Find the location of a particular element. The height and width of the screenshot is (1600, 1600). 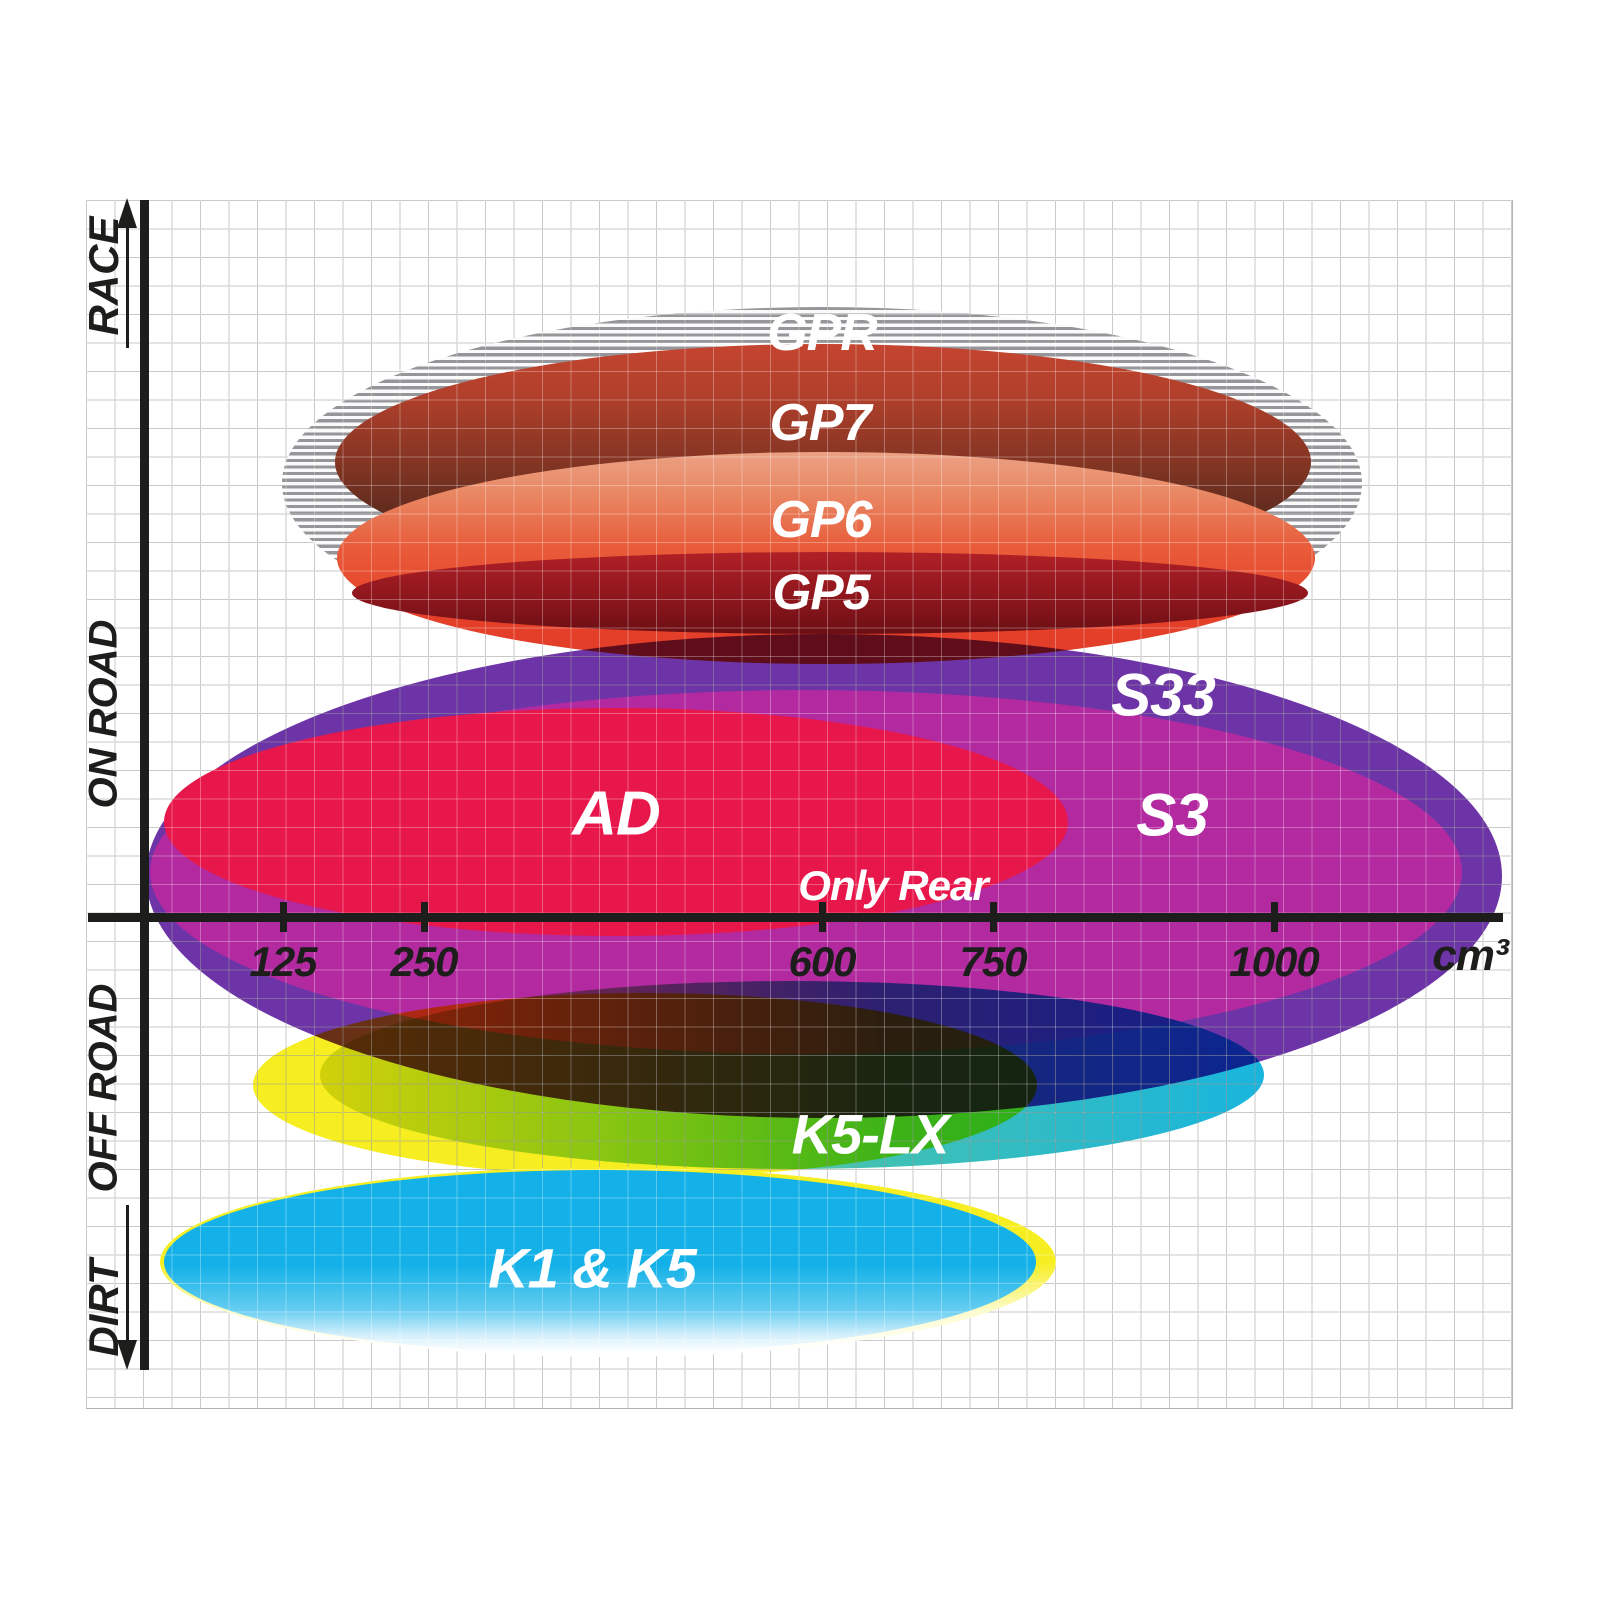

y-band-label-dirt: DIRT is located at coordinates (103, 1308).